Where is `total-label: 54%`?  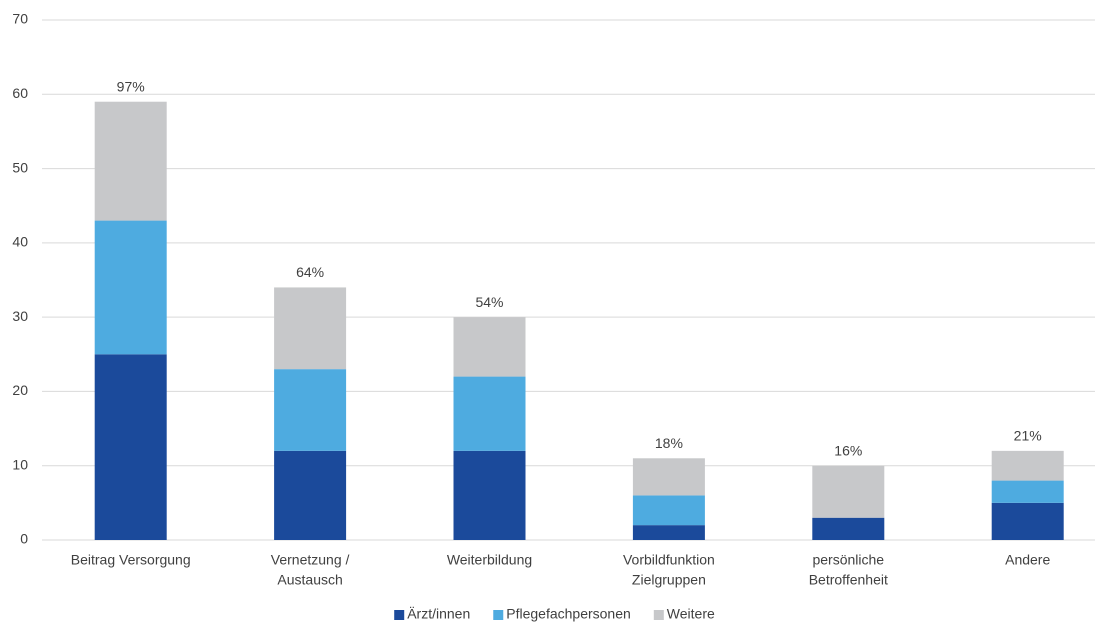
total-label: 54% is located at coordinates (489, 302).